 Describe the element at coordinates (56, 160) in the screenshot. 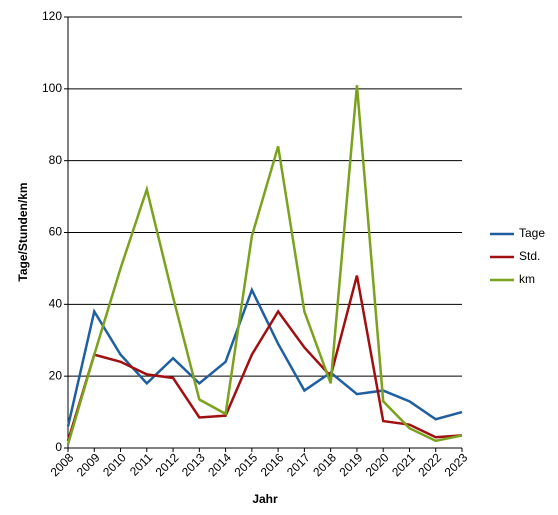

I see `y-tick-label: 80` at that location.